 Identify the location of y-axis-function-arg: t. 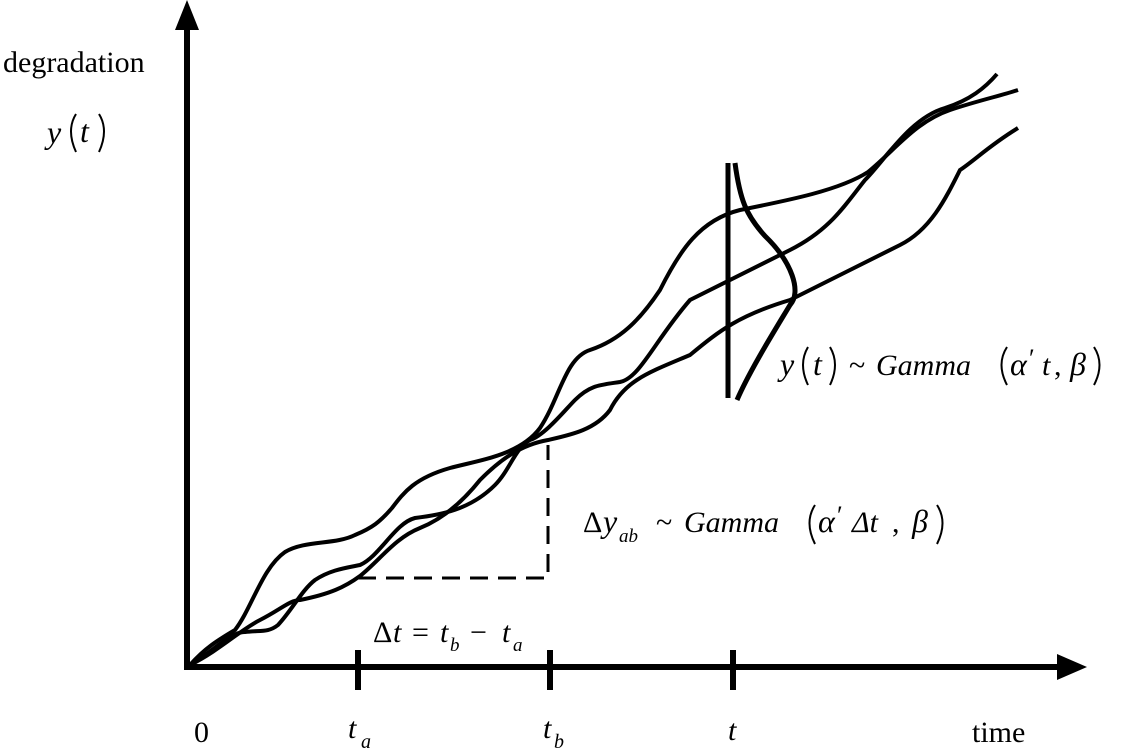
(85, 131).